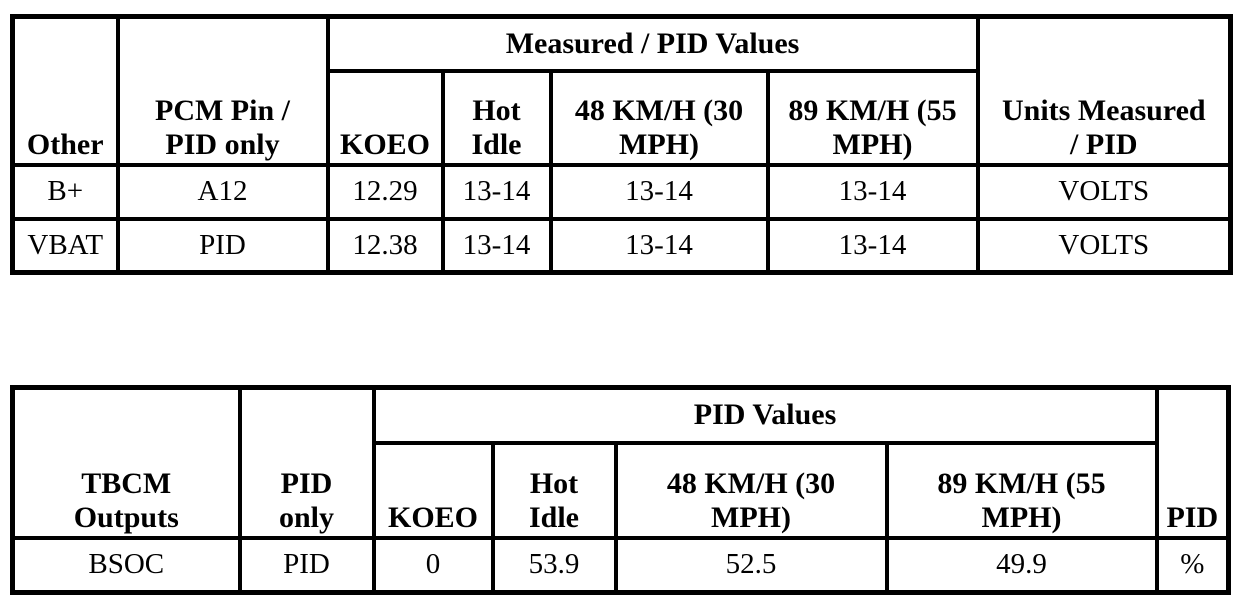  I want to click on table-row: BSOC PID 0 53.9 52.5 49.9 %, so click(620, 565).